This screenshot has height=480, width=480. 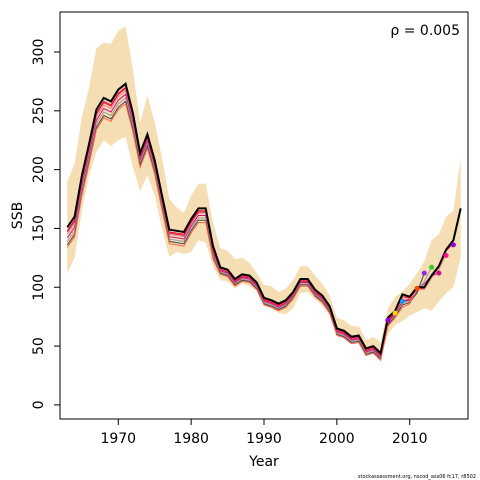 I want to click on retro-endpoints-layer, so click(x=420, y=282).